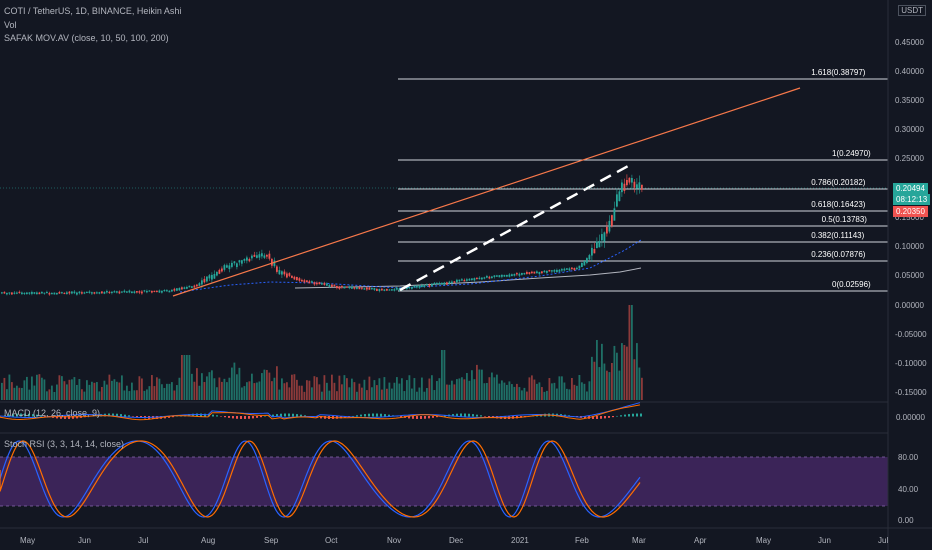  What do you see at coordinates (515, 227) in the screenshot?
I see `projection-dashed-line` at bounding box center [515, 227].